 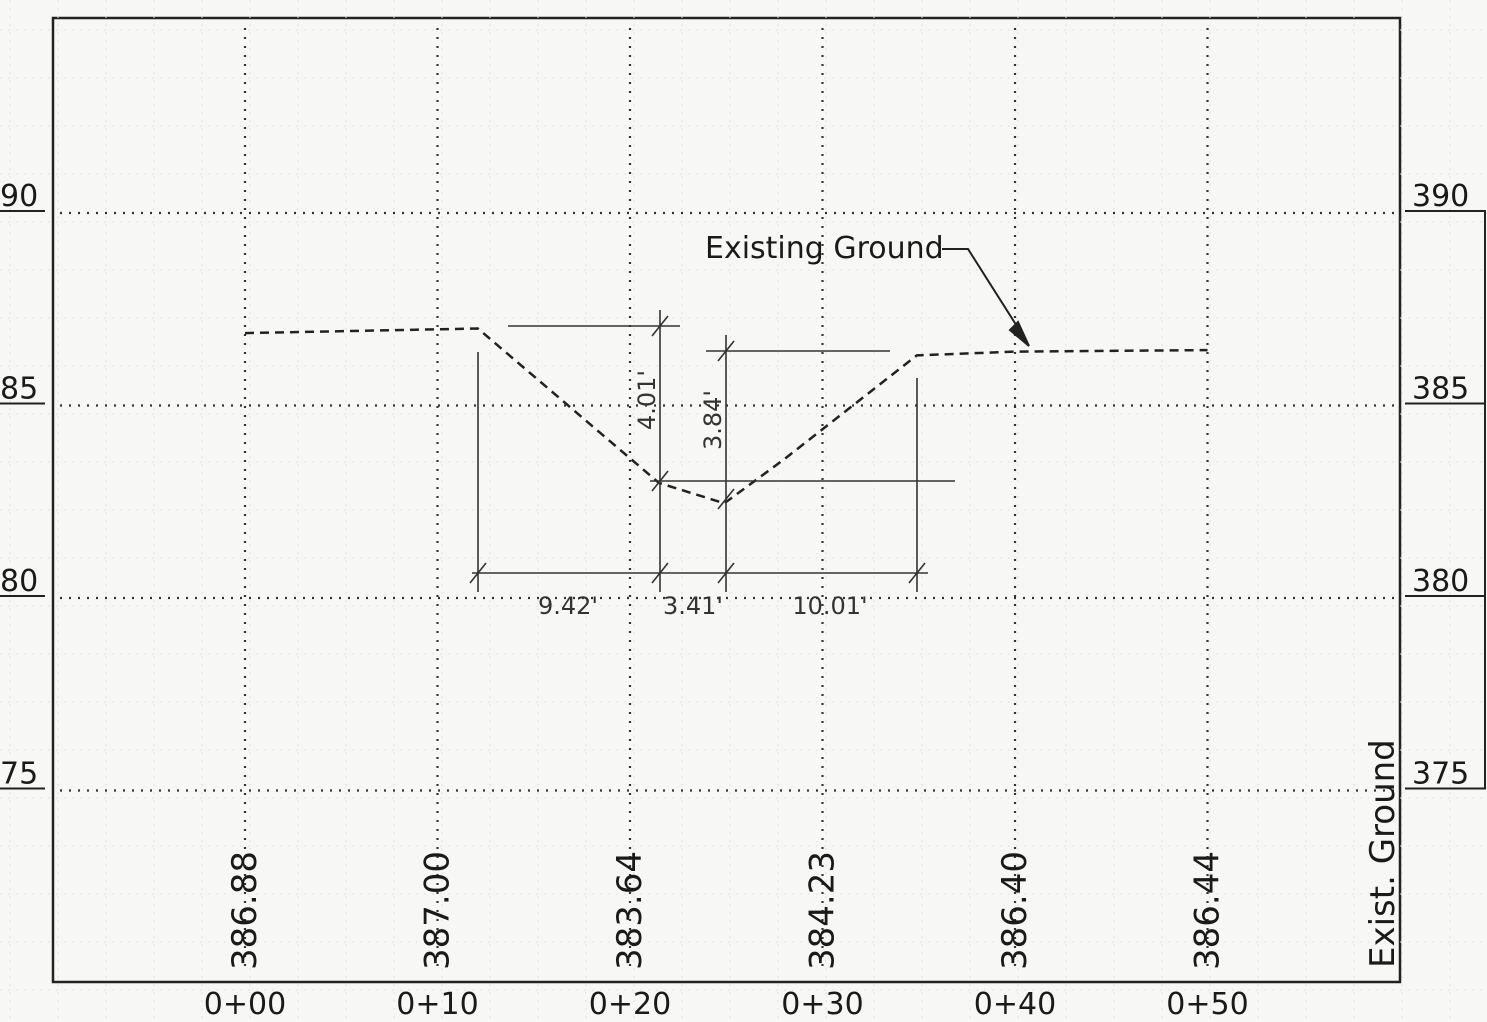 I want to click on elevation-axis-right: 390 385 380 375, so click(x=1440, y=485).